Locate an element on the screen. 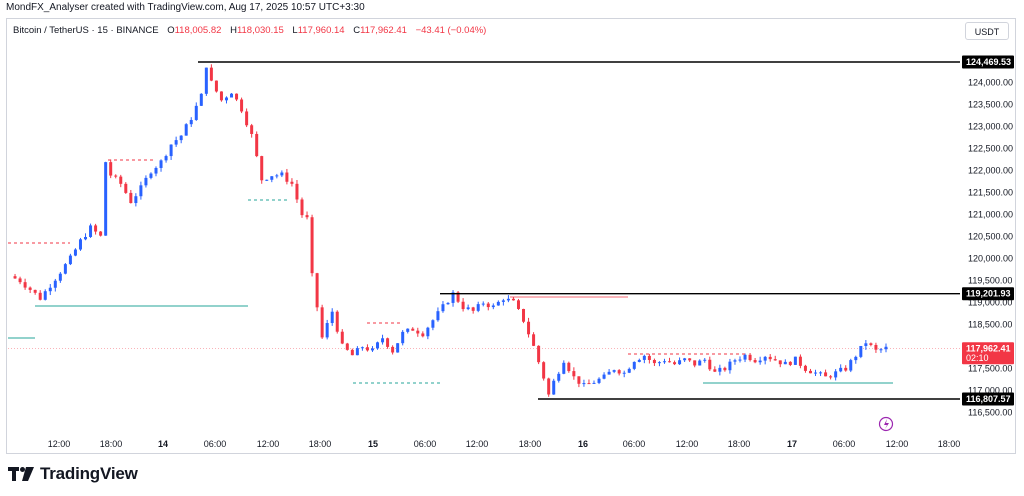  lightning-icon is located at coordinates (886, 424).